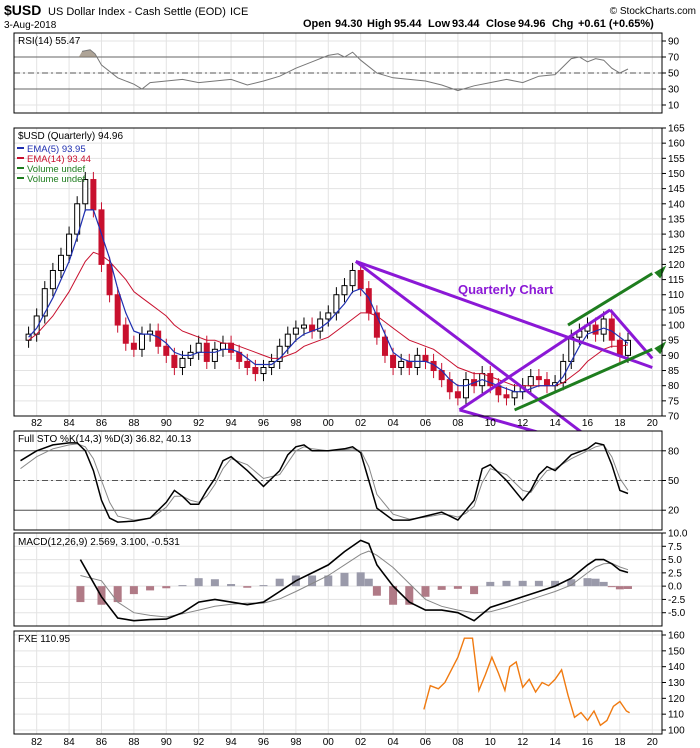 The width and height of the screenshot is (700, 748). Describe the element at coordinates (676, 715) in the screenshot. I see `fxe-ytick-label: 110` at that location.